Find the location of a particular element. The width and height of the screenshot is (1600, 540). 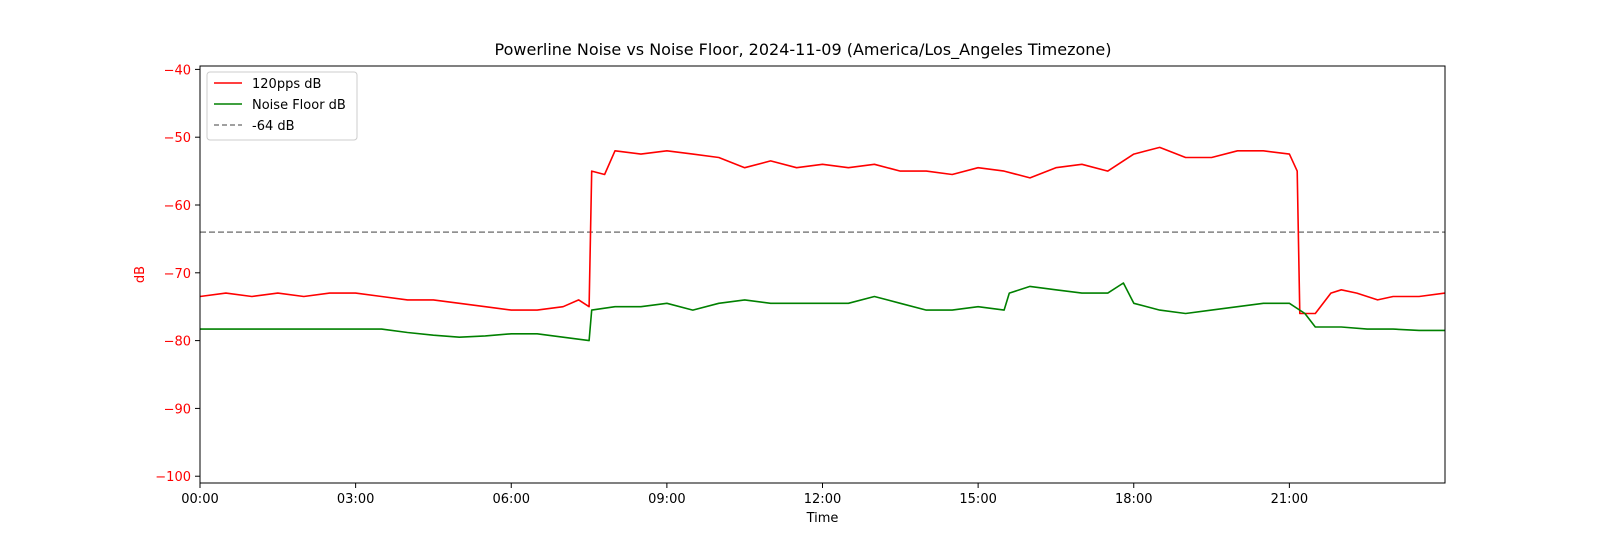

y-tick-label-6: −100 is located at coordinates (173, 477).